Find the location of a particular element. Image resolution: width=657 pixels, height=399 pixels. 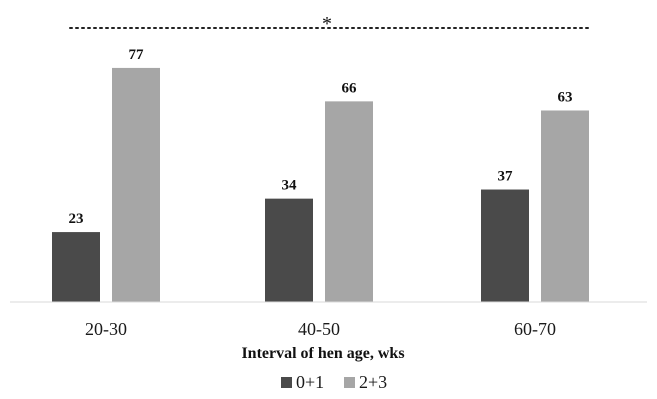

data-label: 37 is located at coordinates (506, 177).